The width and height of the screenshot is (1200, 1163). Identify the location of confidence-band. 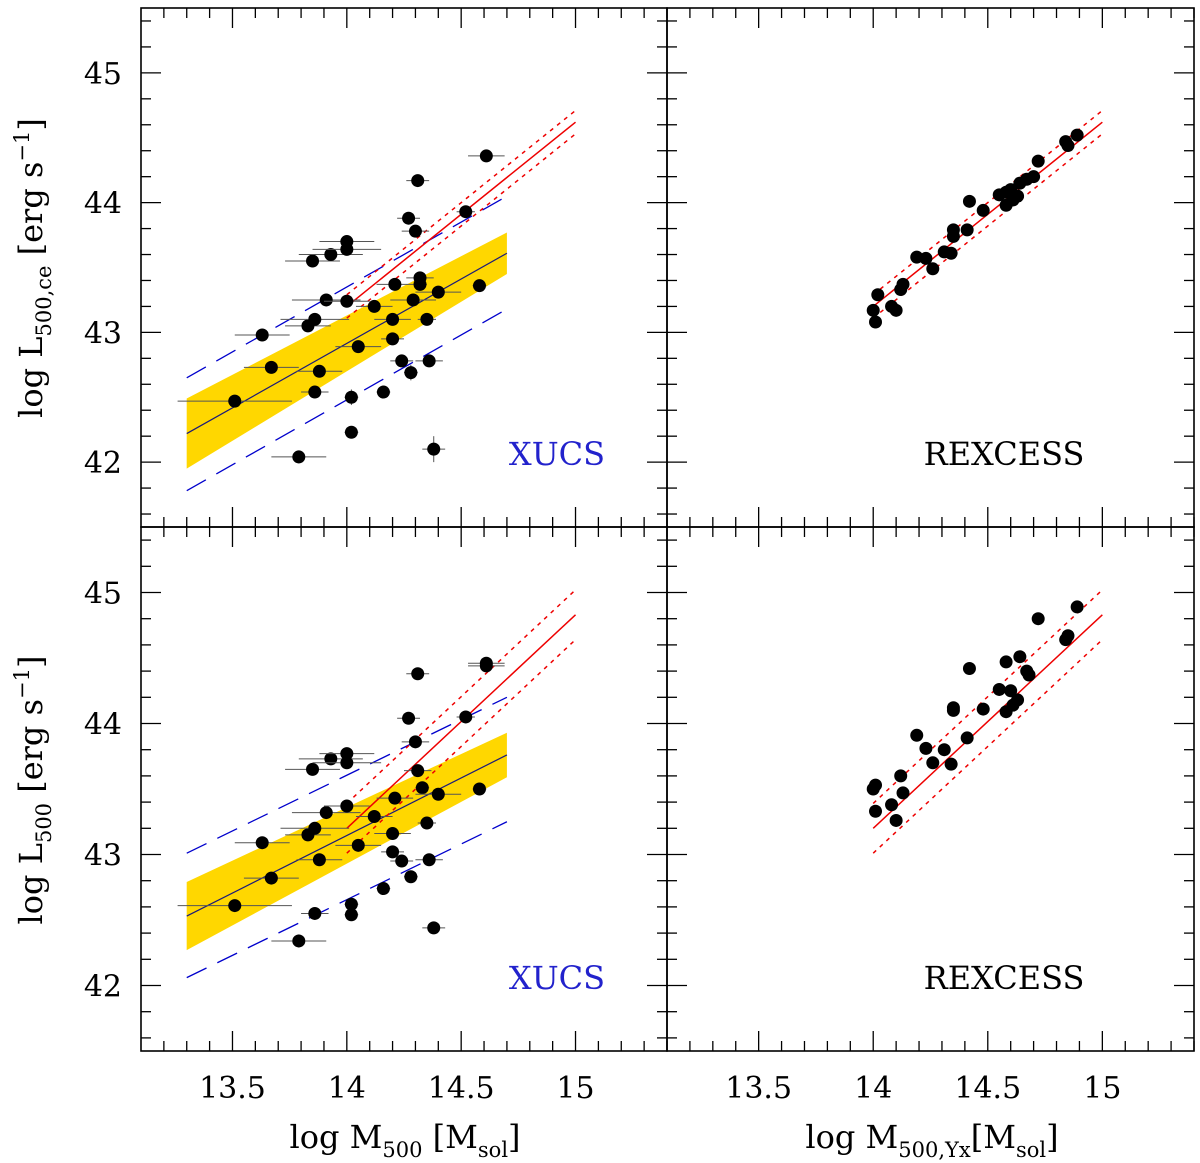
(346, 350).